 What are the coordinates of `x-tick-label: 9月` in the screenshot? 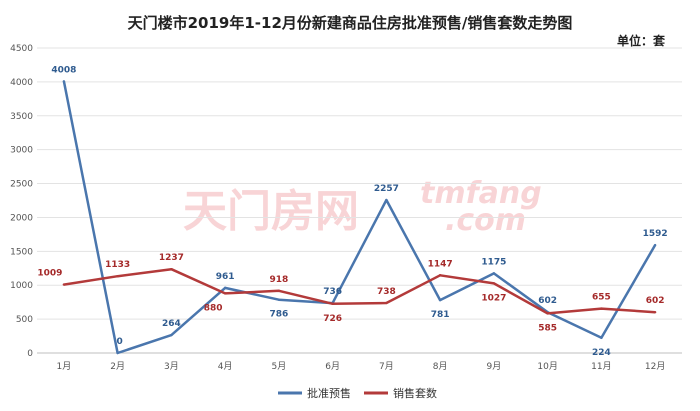 It's located at (494, 366).